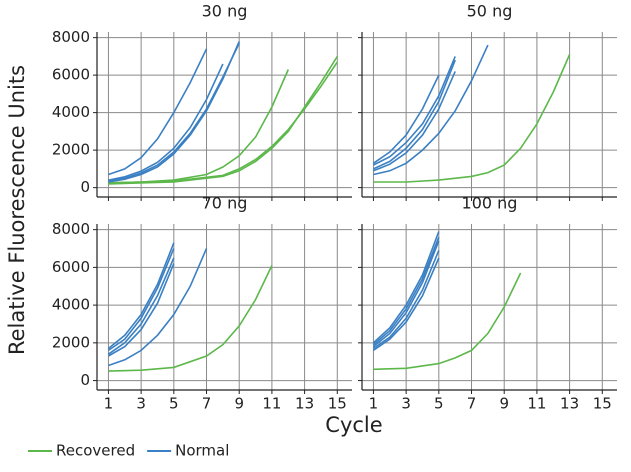 This screenshot has width=631, height=472. I want to click on panel-title: 70 ng, so click(225, 203).